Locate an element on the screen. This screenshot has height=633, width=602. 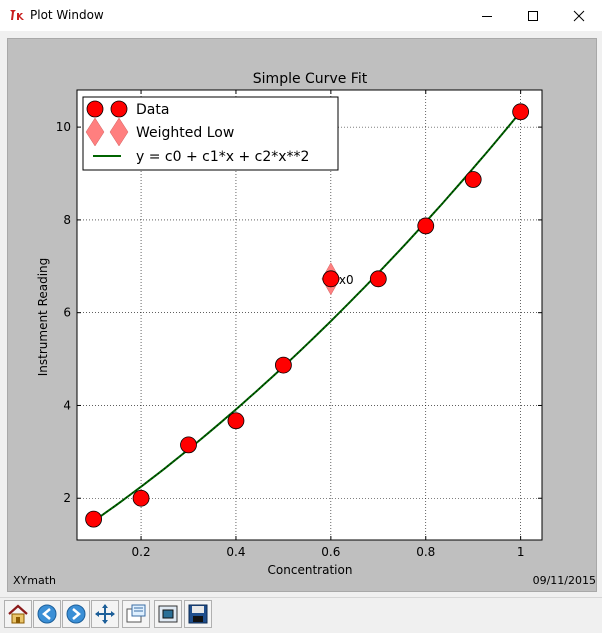
point-annotation: x0 is located at coordinates (346, 280).